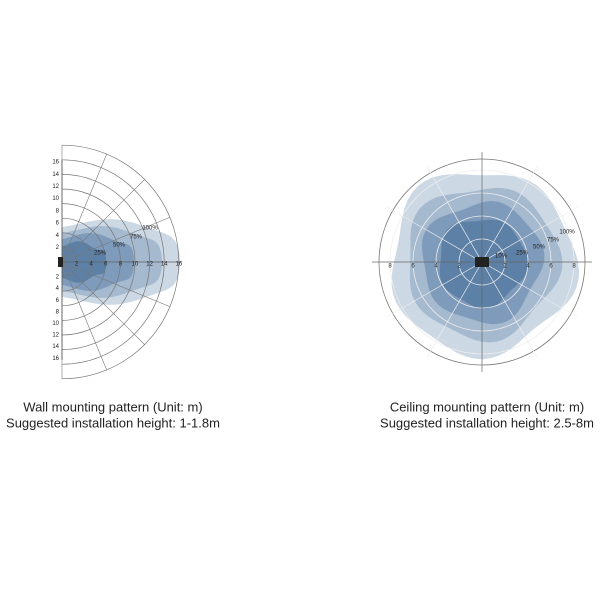 This screenshot has width=600, height=600. Describe the element at coordinates (501, 257) in the screenshot. I see `zone-label: 10%` at that location.